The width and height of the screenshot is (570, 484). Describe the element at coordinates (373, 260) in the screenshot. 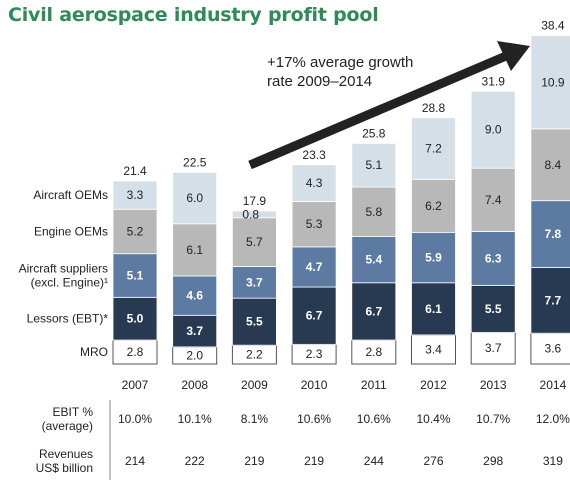

I see `data-label: 5.4` at that location.